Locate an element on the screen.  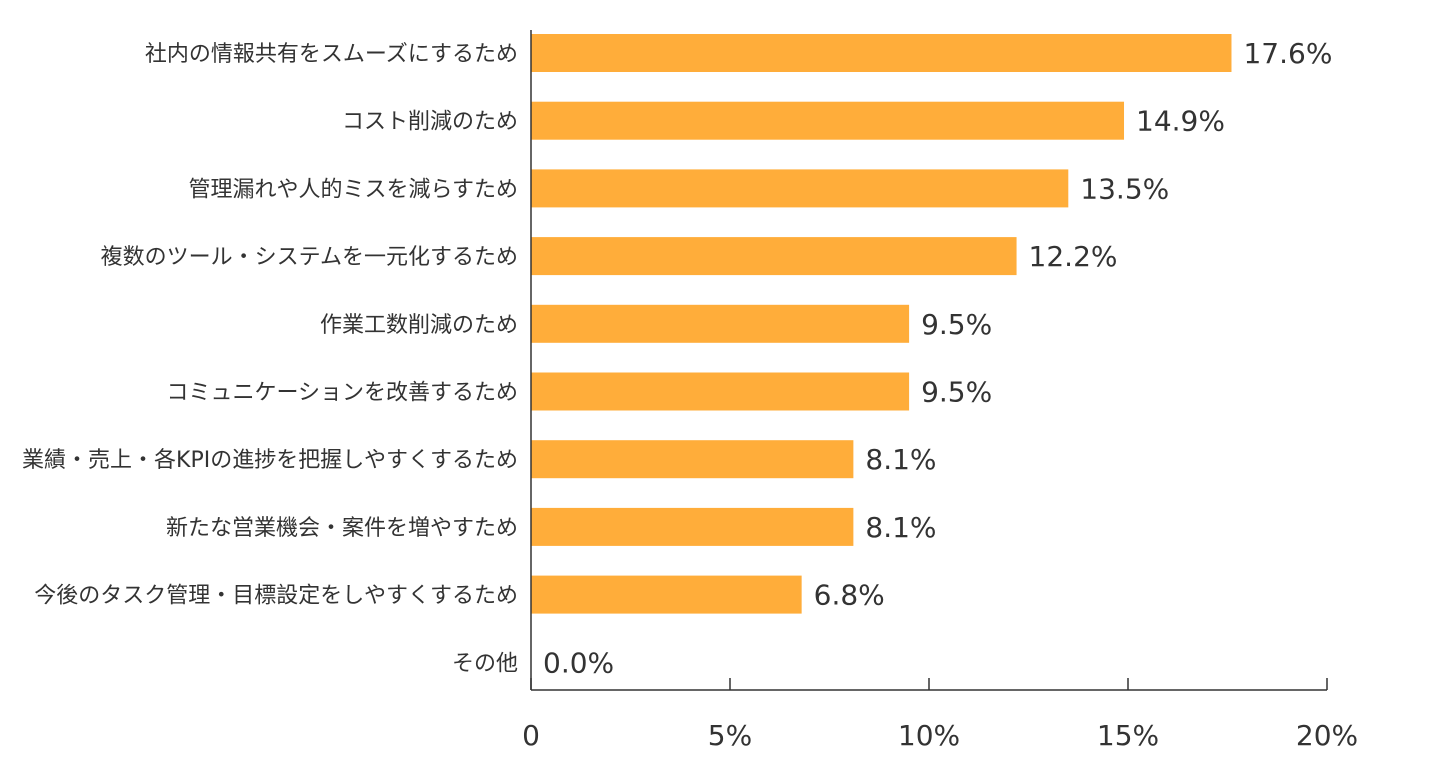
category-label: 業績・売上・各KPIの進捗を把握しやすくするため is located at coordinates (270, 460).